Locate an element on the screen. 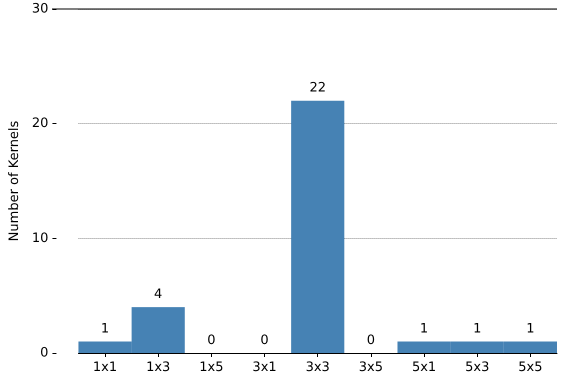  y-tick-label: 10 is located at coordinates (40, 238).